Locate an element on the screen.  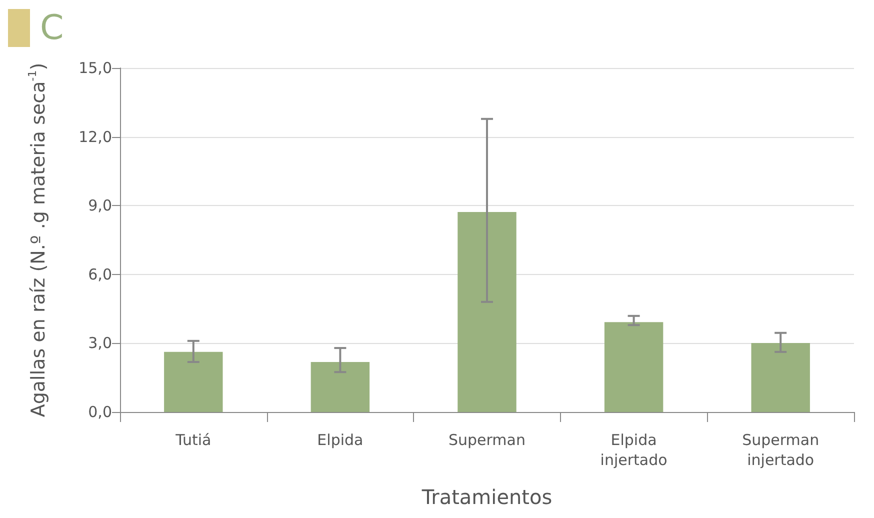
chart-title: C is located at coordinates (52, 28).